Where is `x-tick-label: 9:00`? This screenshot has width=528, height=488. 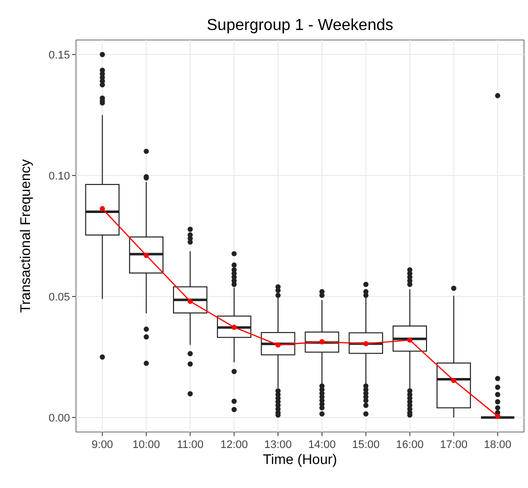 x-tick-label: 9:00 is located at coordinates (103, 445).